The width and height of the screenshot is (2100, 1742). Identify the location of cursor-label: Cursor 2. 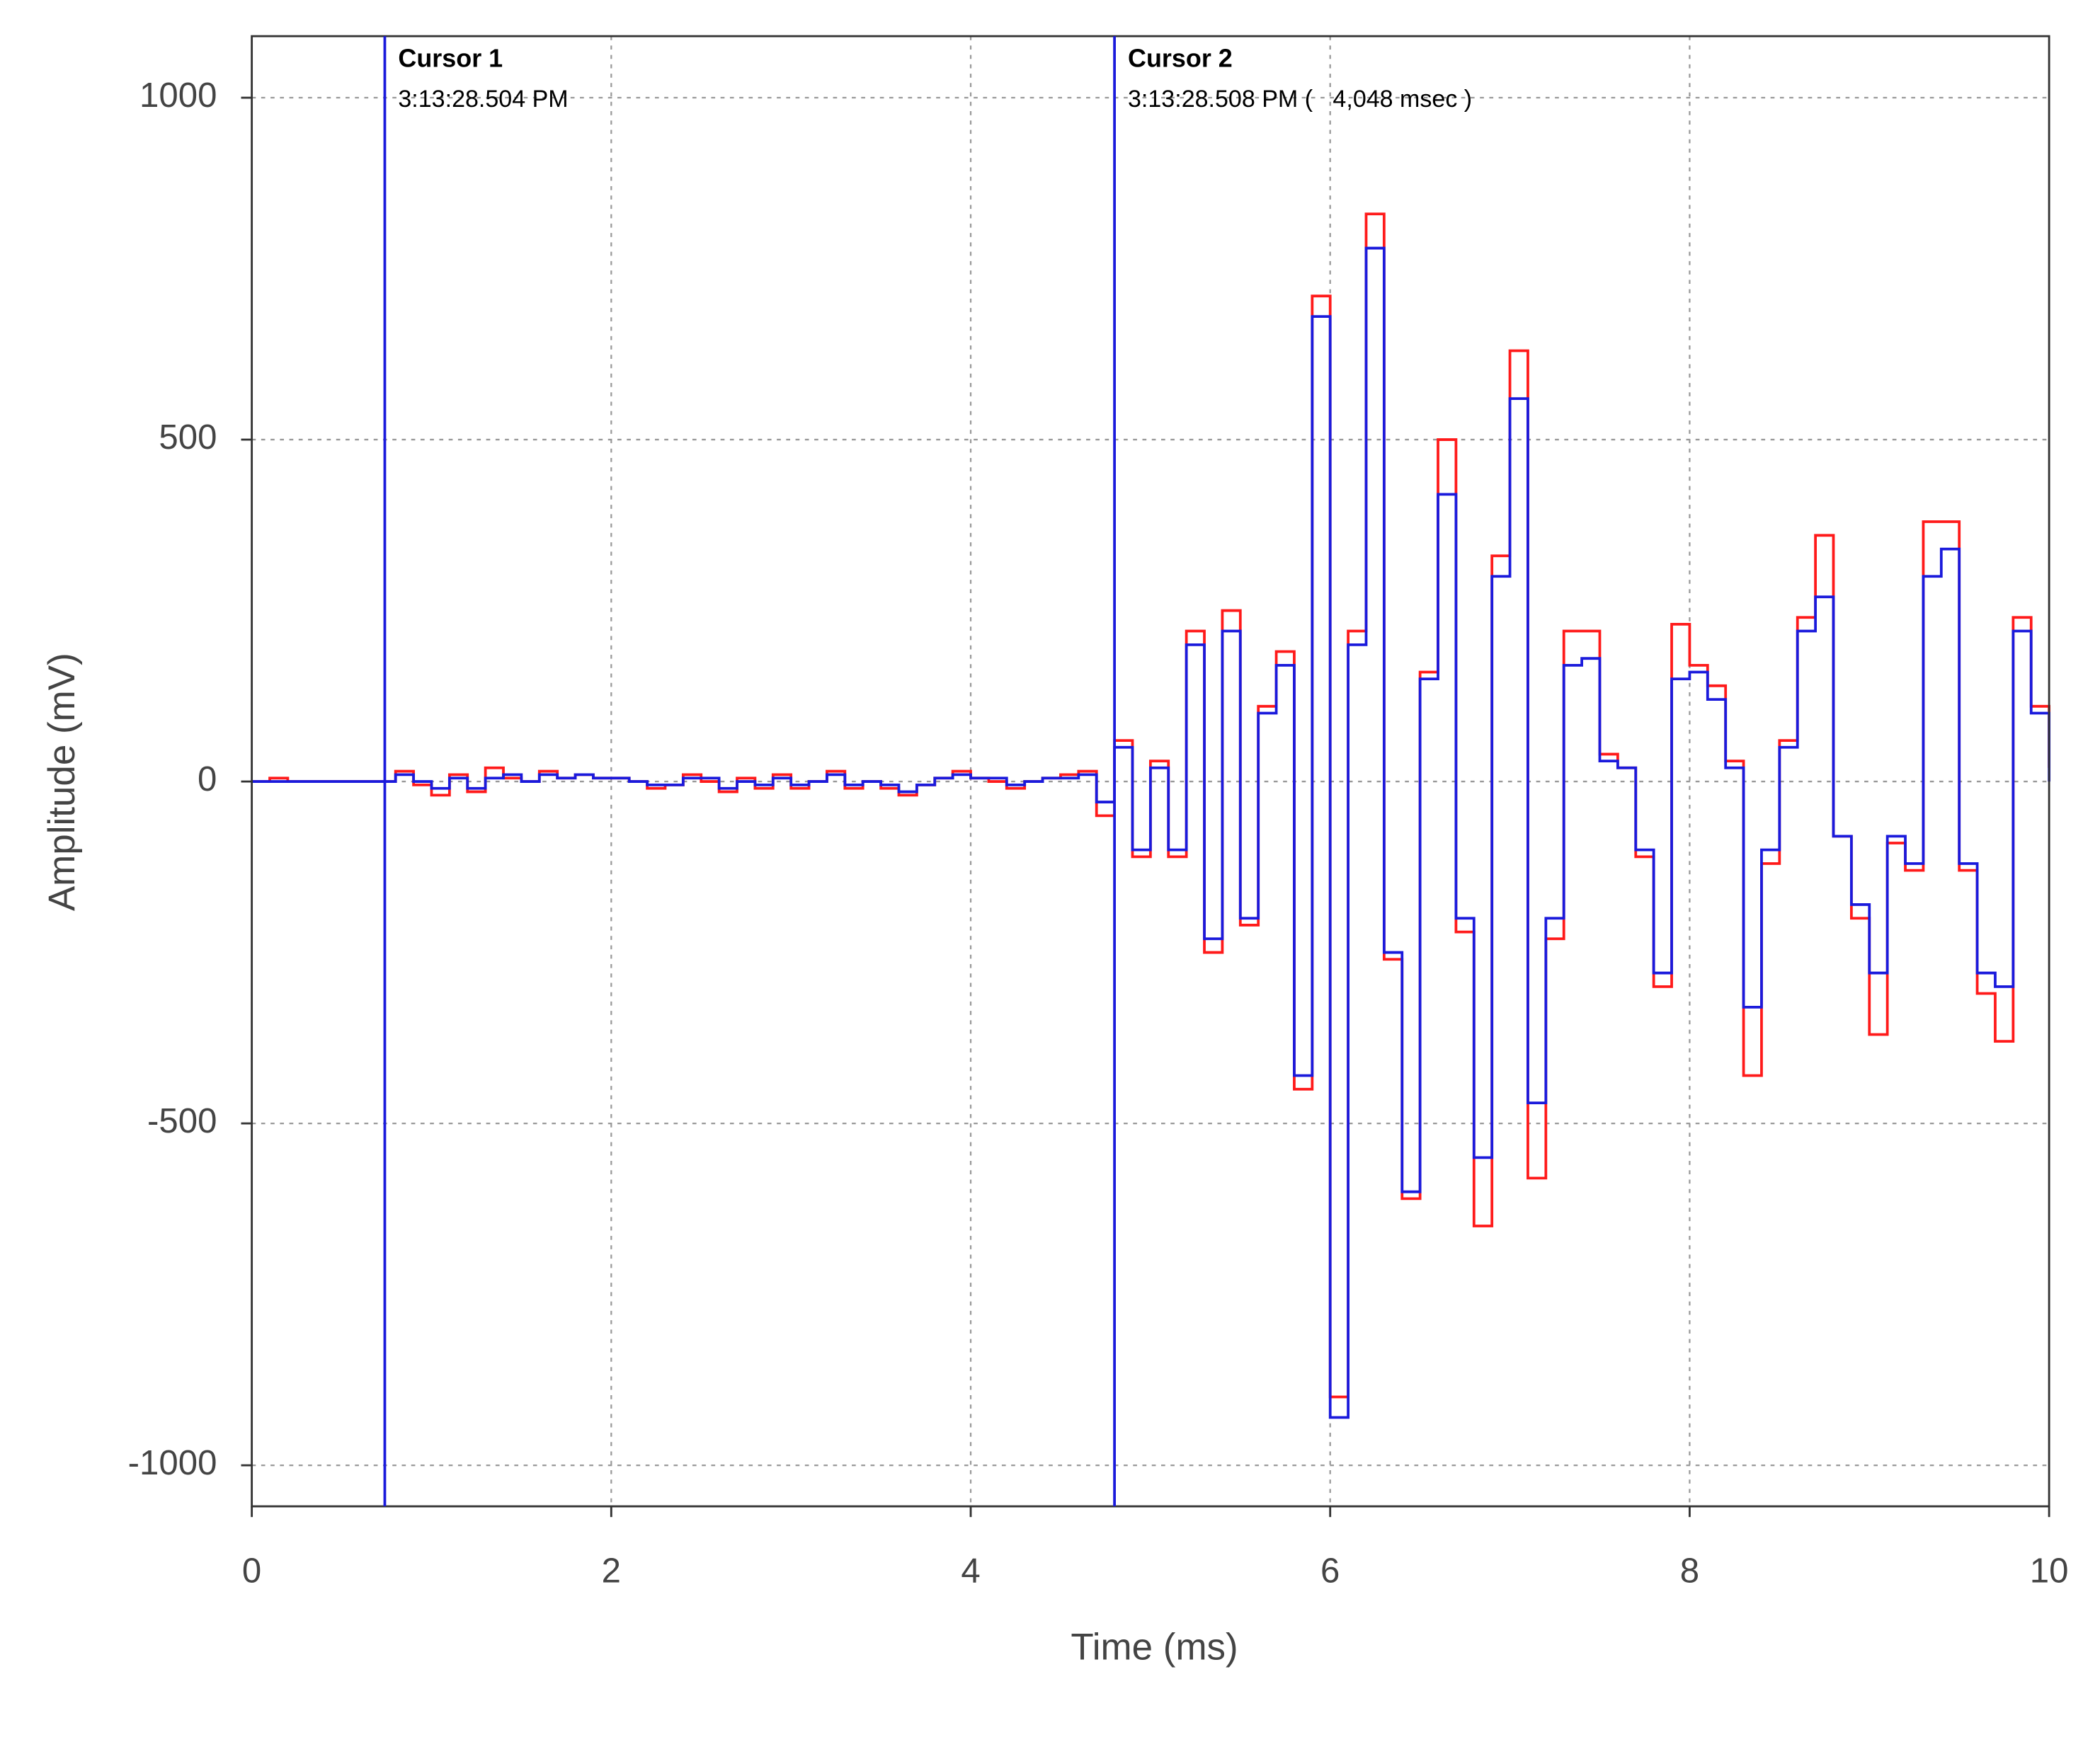
(1180, 58).